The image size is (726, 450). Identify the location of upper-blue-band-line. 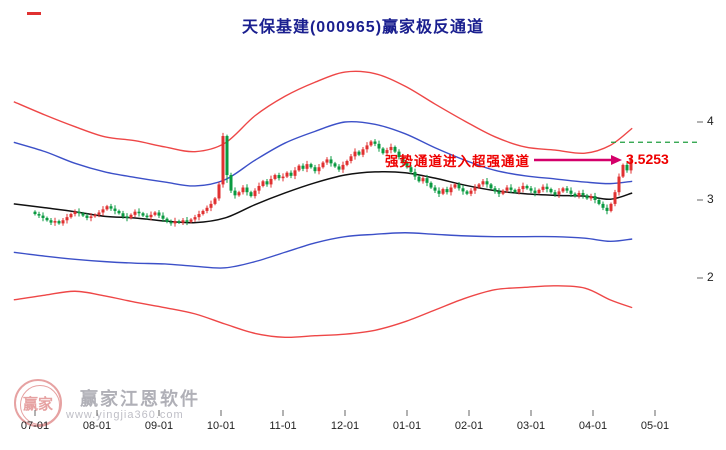
(323, 153).